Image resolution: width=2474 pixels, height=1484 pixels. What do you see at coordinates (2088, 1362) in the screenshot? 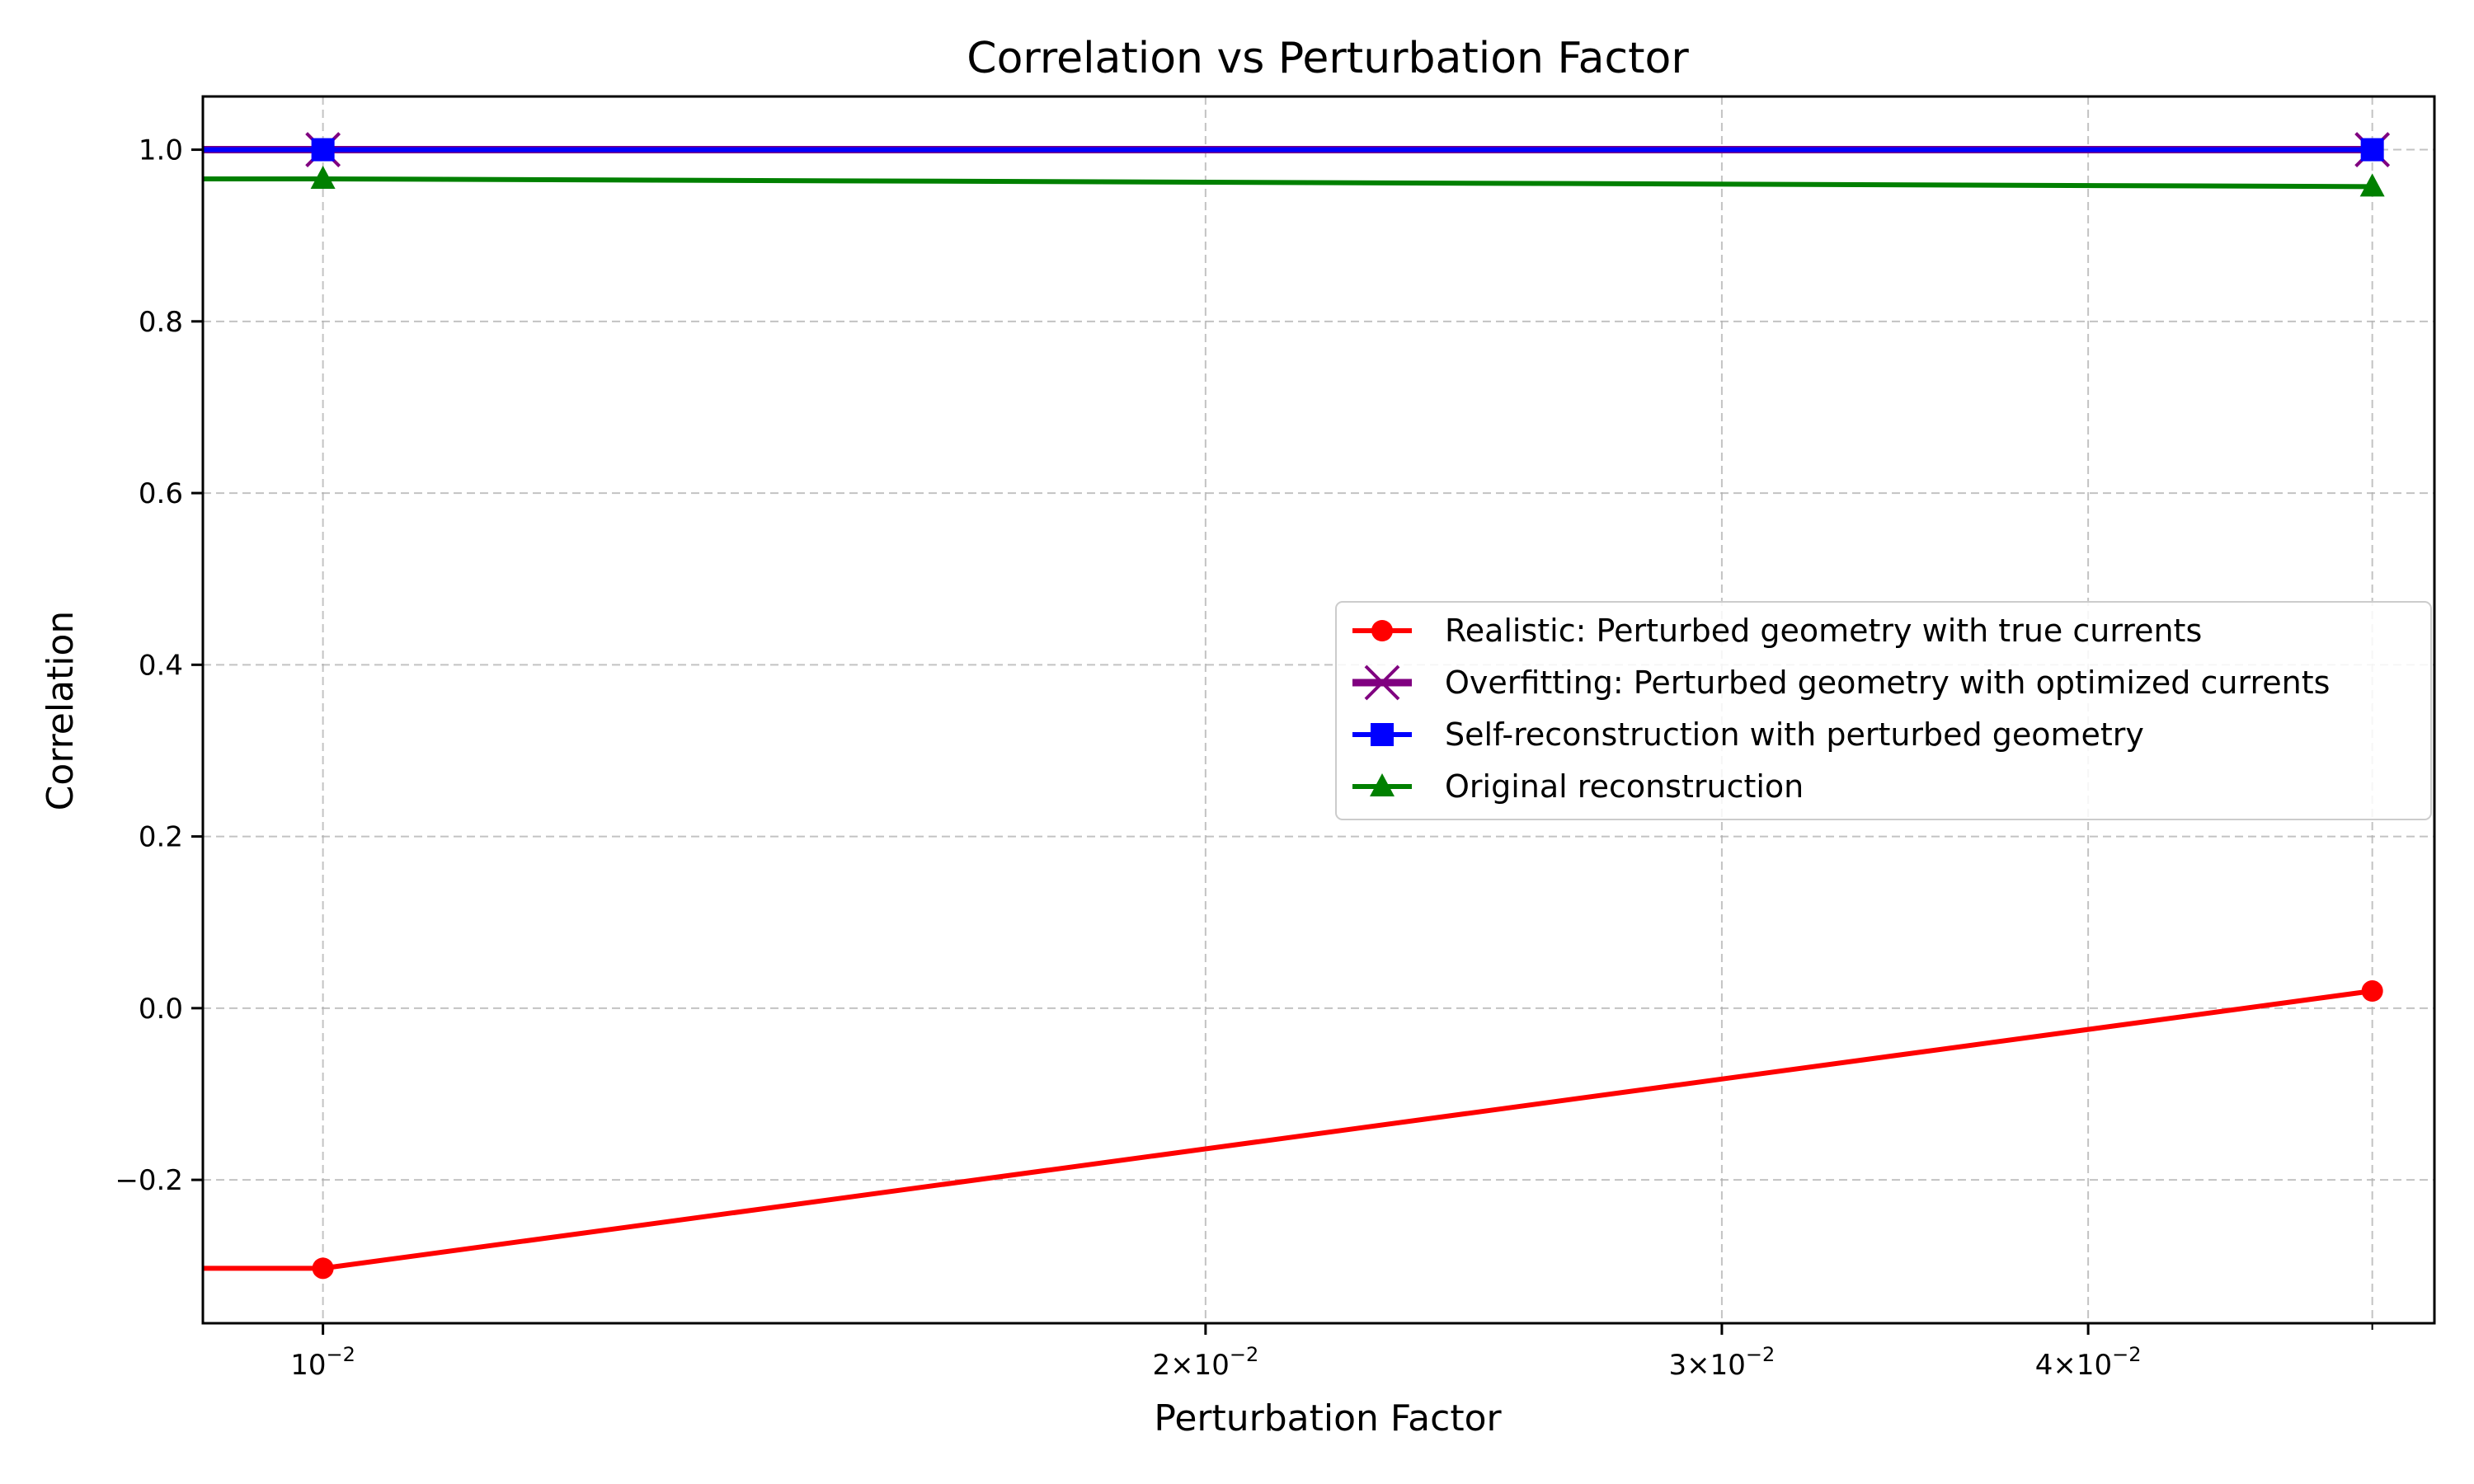
I see `x-tick-label: 4×10⁻²` at bounding box center [2088, 1362].